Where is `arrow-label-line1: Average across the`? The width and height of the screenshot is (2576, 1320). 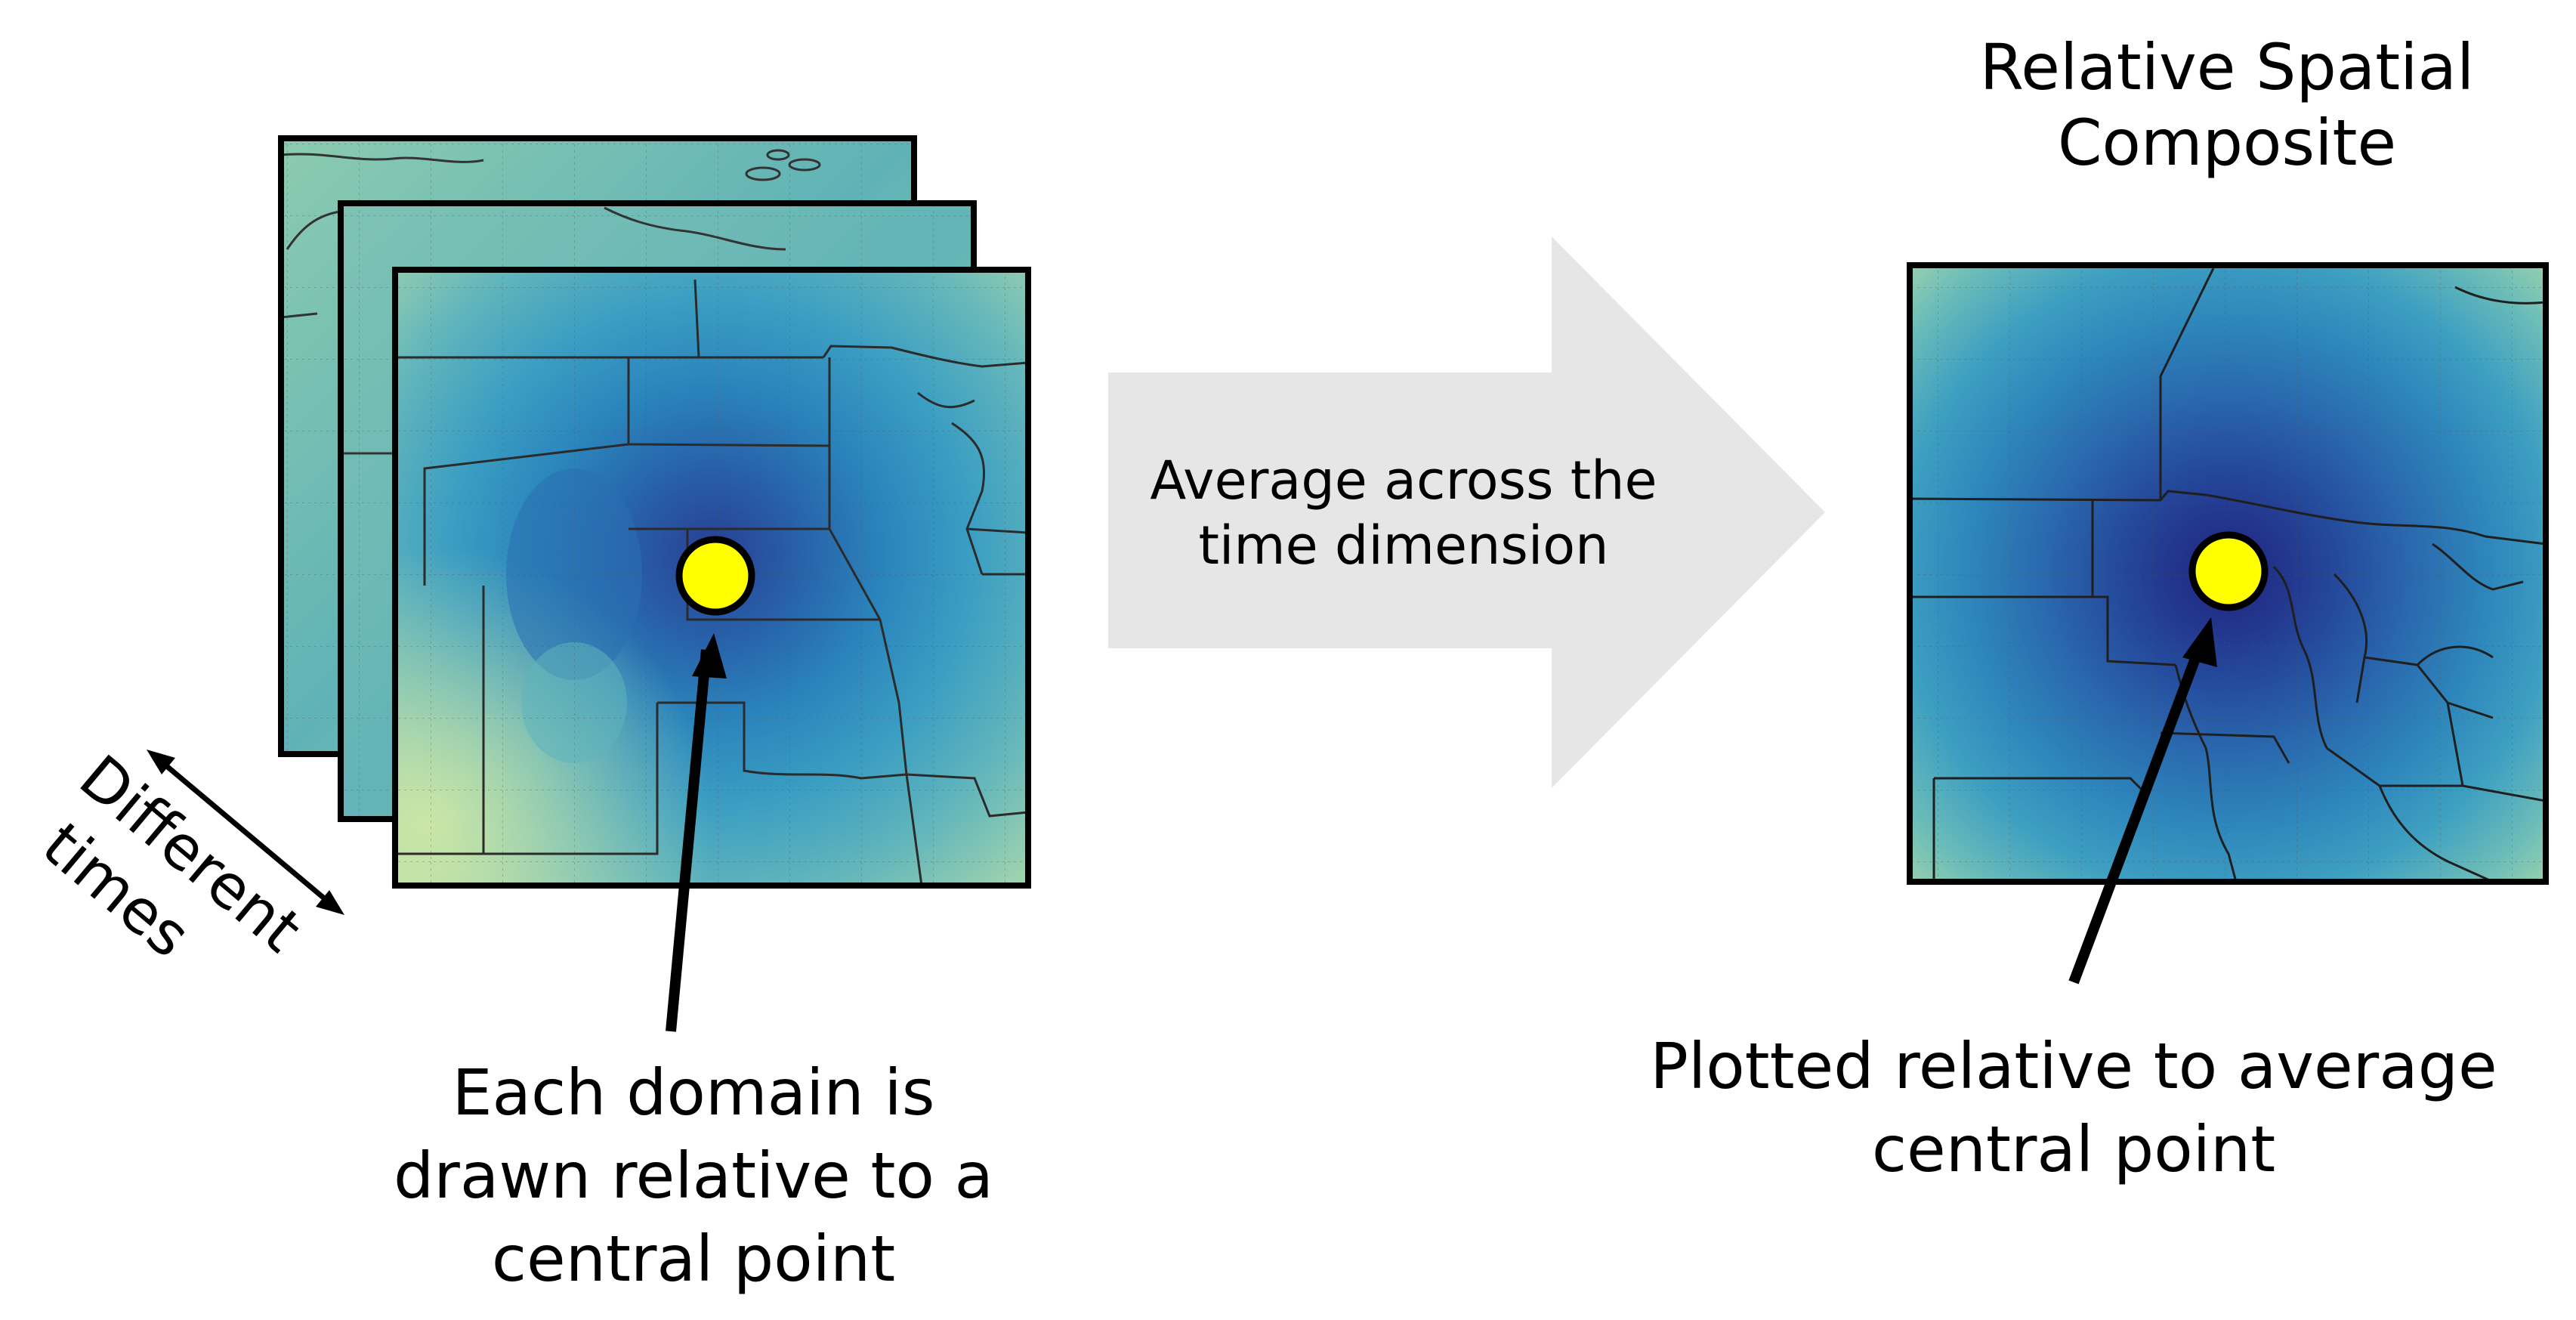 arrow-label-line1: Average across the is located at coordinates (1403, 481).